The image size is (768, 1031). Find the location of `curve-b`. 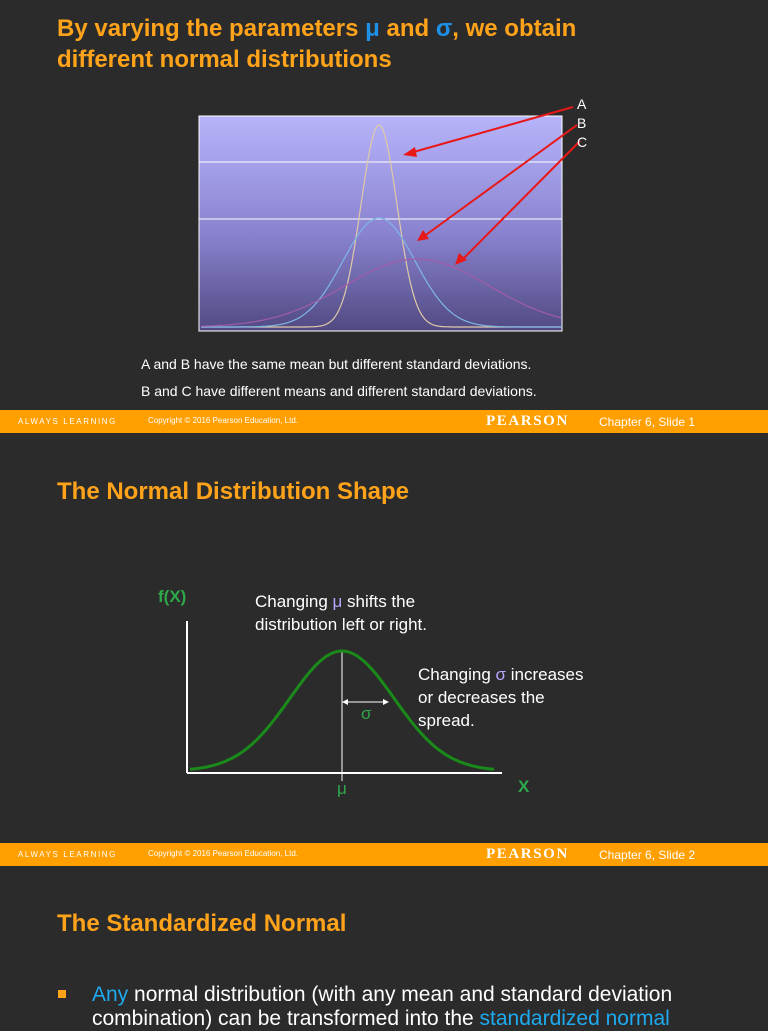

curve-b is located at coordinates (381, 272).